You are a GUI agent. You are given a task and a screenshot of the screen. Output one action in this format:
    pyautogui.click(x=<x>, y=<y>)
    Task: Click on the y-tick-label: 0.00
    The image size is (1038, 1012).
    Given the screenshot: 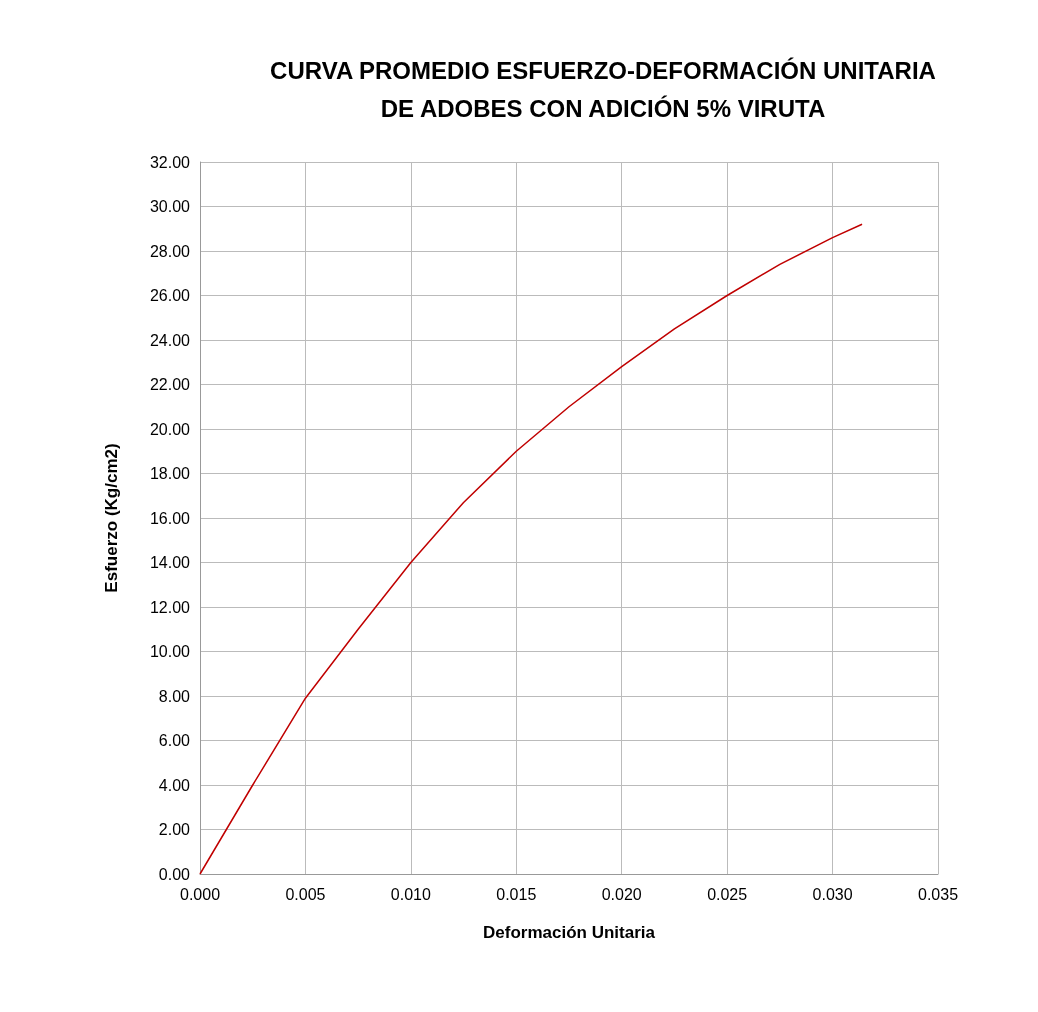 What is the action you would take?
    pyautogui.click(x=174, y=874)
    